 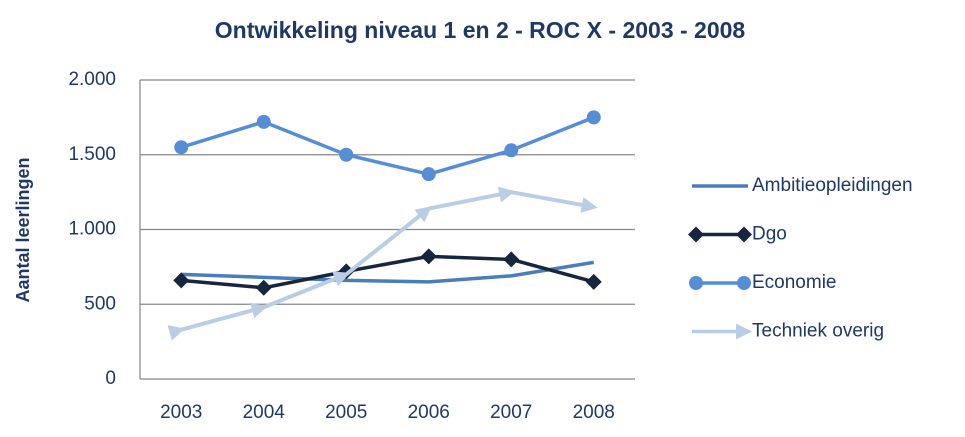 What do you see at coordinates (23, 229) in the screenshot?
I see `y-axis-label: Aantal leerlingen` at bounding box center [23, 229].